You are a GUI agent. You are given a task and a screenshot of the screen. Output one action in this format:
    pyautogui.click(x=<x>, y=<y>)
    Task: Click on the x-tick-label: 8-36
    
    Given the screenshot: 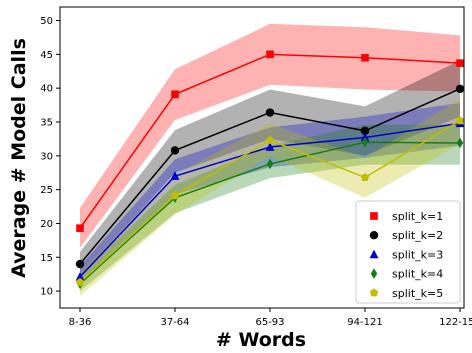 What is the action you would take?
    pyautogui.click(x=80, y=322)
    